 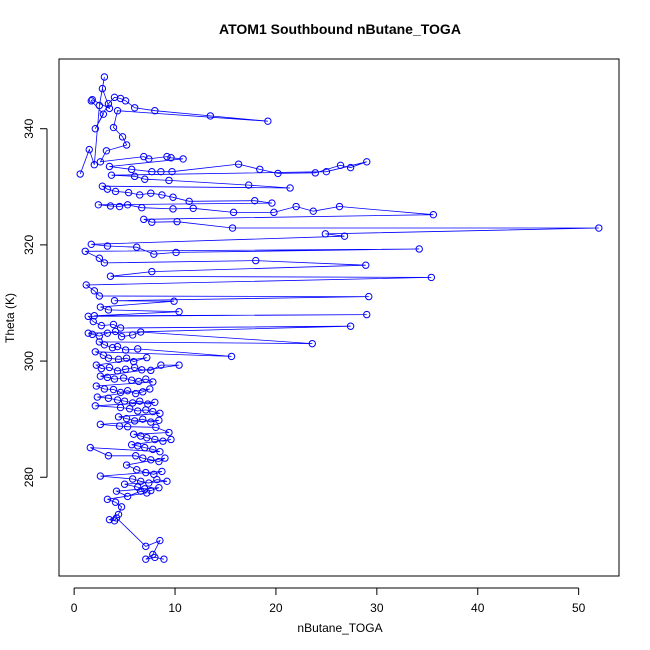 What do you see at coordinates (175, 608) in the screenshot?
I see `x-tick-label: 10` at bounding box center [175, 608].